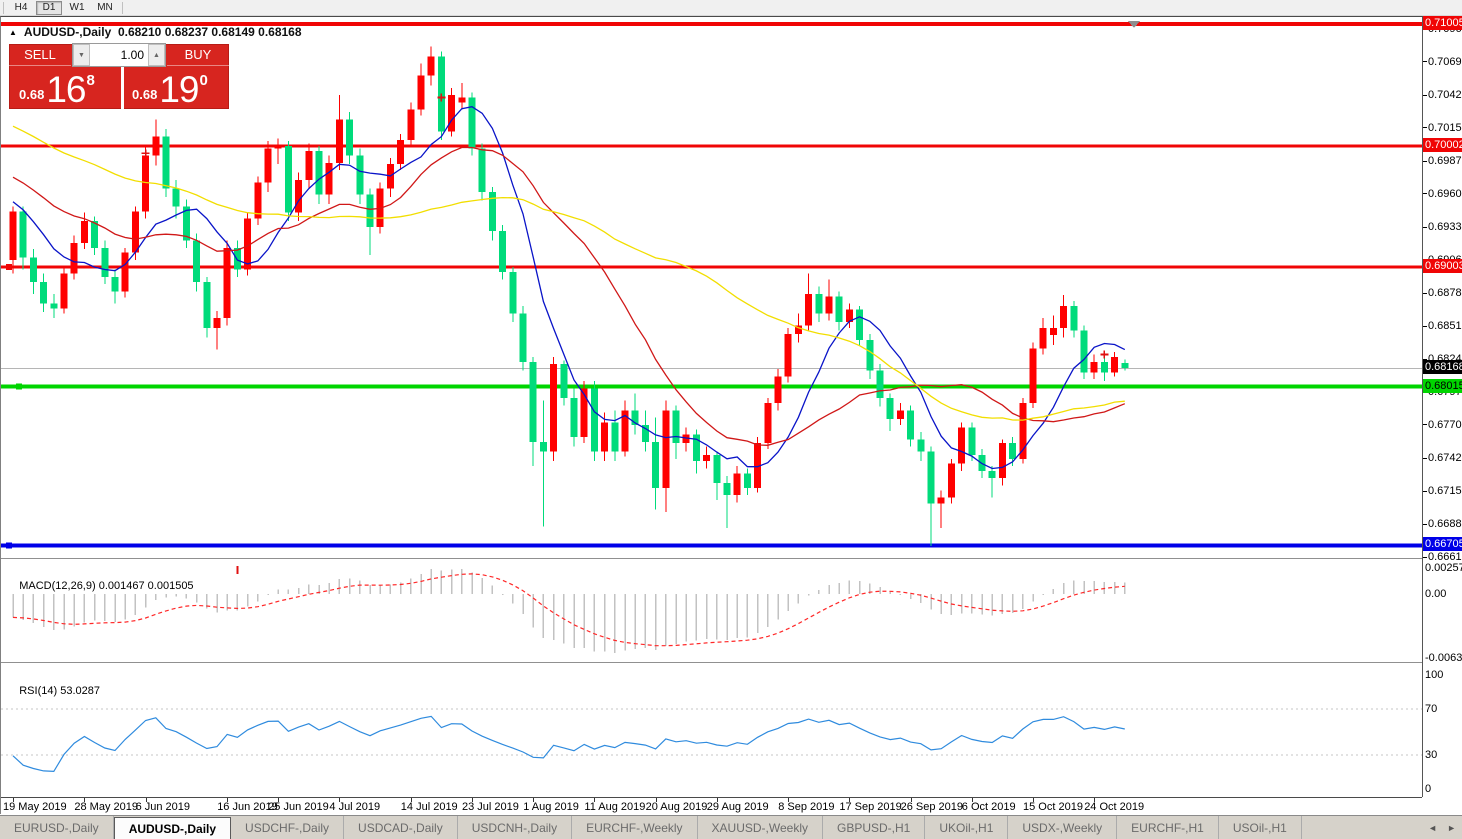  What do you see at coordinates (1104, 354) in the screenshot?
I see `trade-cross-marker` at bounding box center [1104, 354].